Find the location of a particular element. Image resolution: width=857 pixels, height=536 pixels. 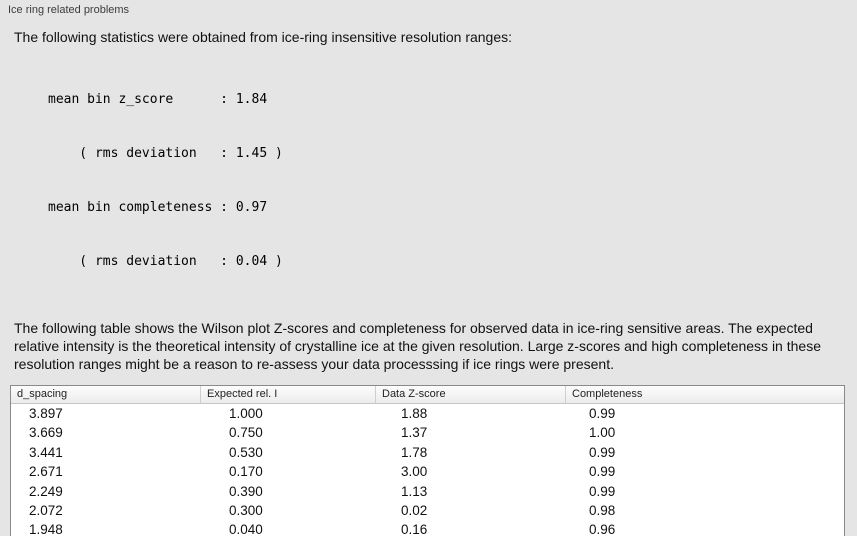

cell-completeness: 1.00 is located at coordinates (602, 433).